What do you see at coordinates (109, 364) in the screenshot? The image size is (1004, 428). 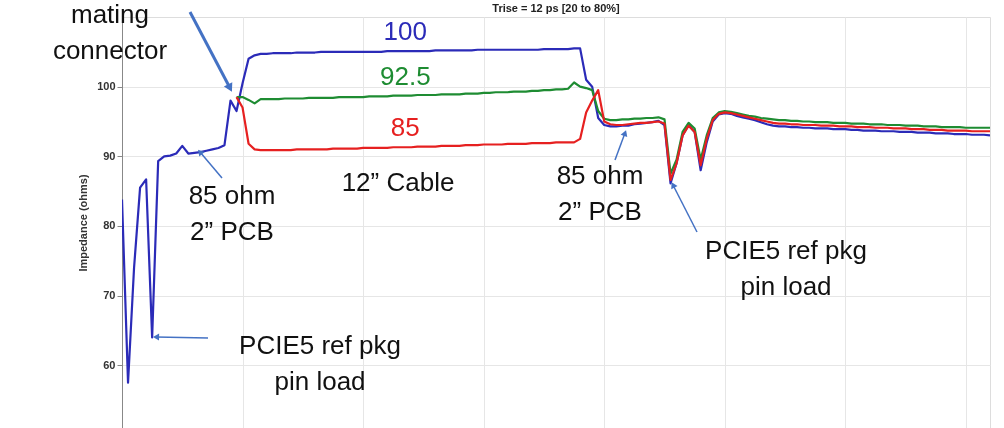 I see `y-tick-label: 60` at bounding box center [109, 364].